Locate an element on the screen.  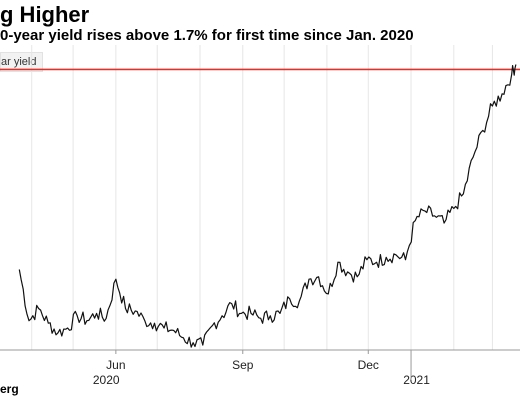
x-tick-label: Sep is located at coordinates (243, 365).